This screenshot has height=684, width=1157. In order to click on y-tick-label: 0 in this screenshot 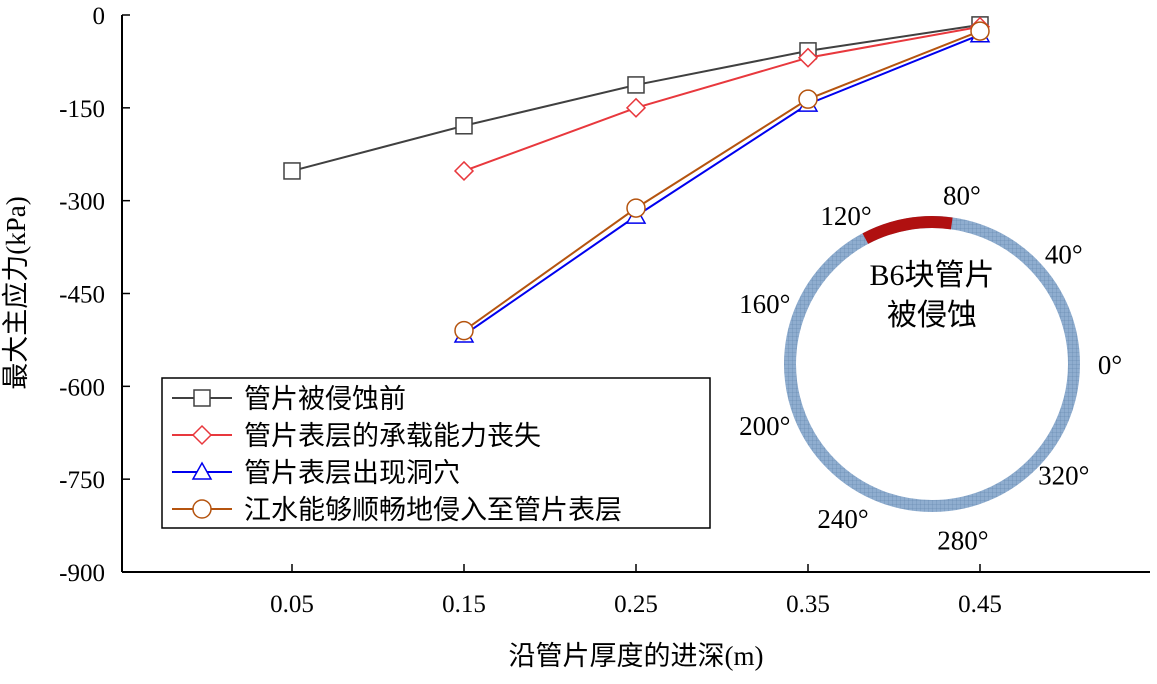, I will do `click(99, 16)`.